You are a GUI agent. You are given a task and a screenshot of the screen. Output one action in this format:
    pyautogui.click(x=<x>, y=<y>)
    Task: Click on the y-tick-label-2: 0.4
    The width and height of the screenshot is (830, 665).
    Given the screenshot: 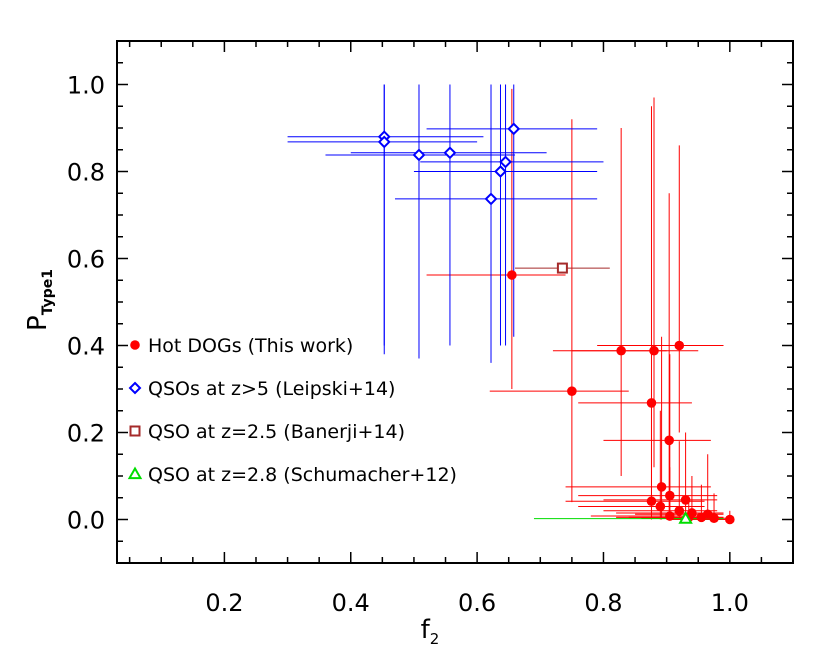 What is the action you would take?
    pyautogui.click(x=86, y=347)
    